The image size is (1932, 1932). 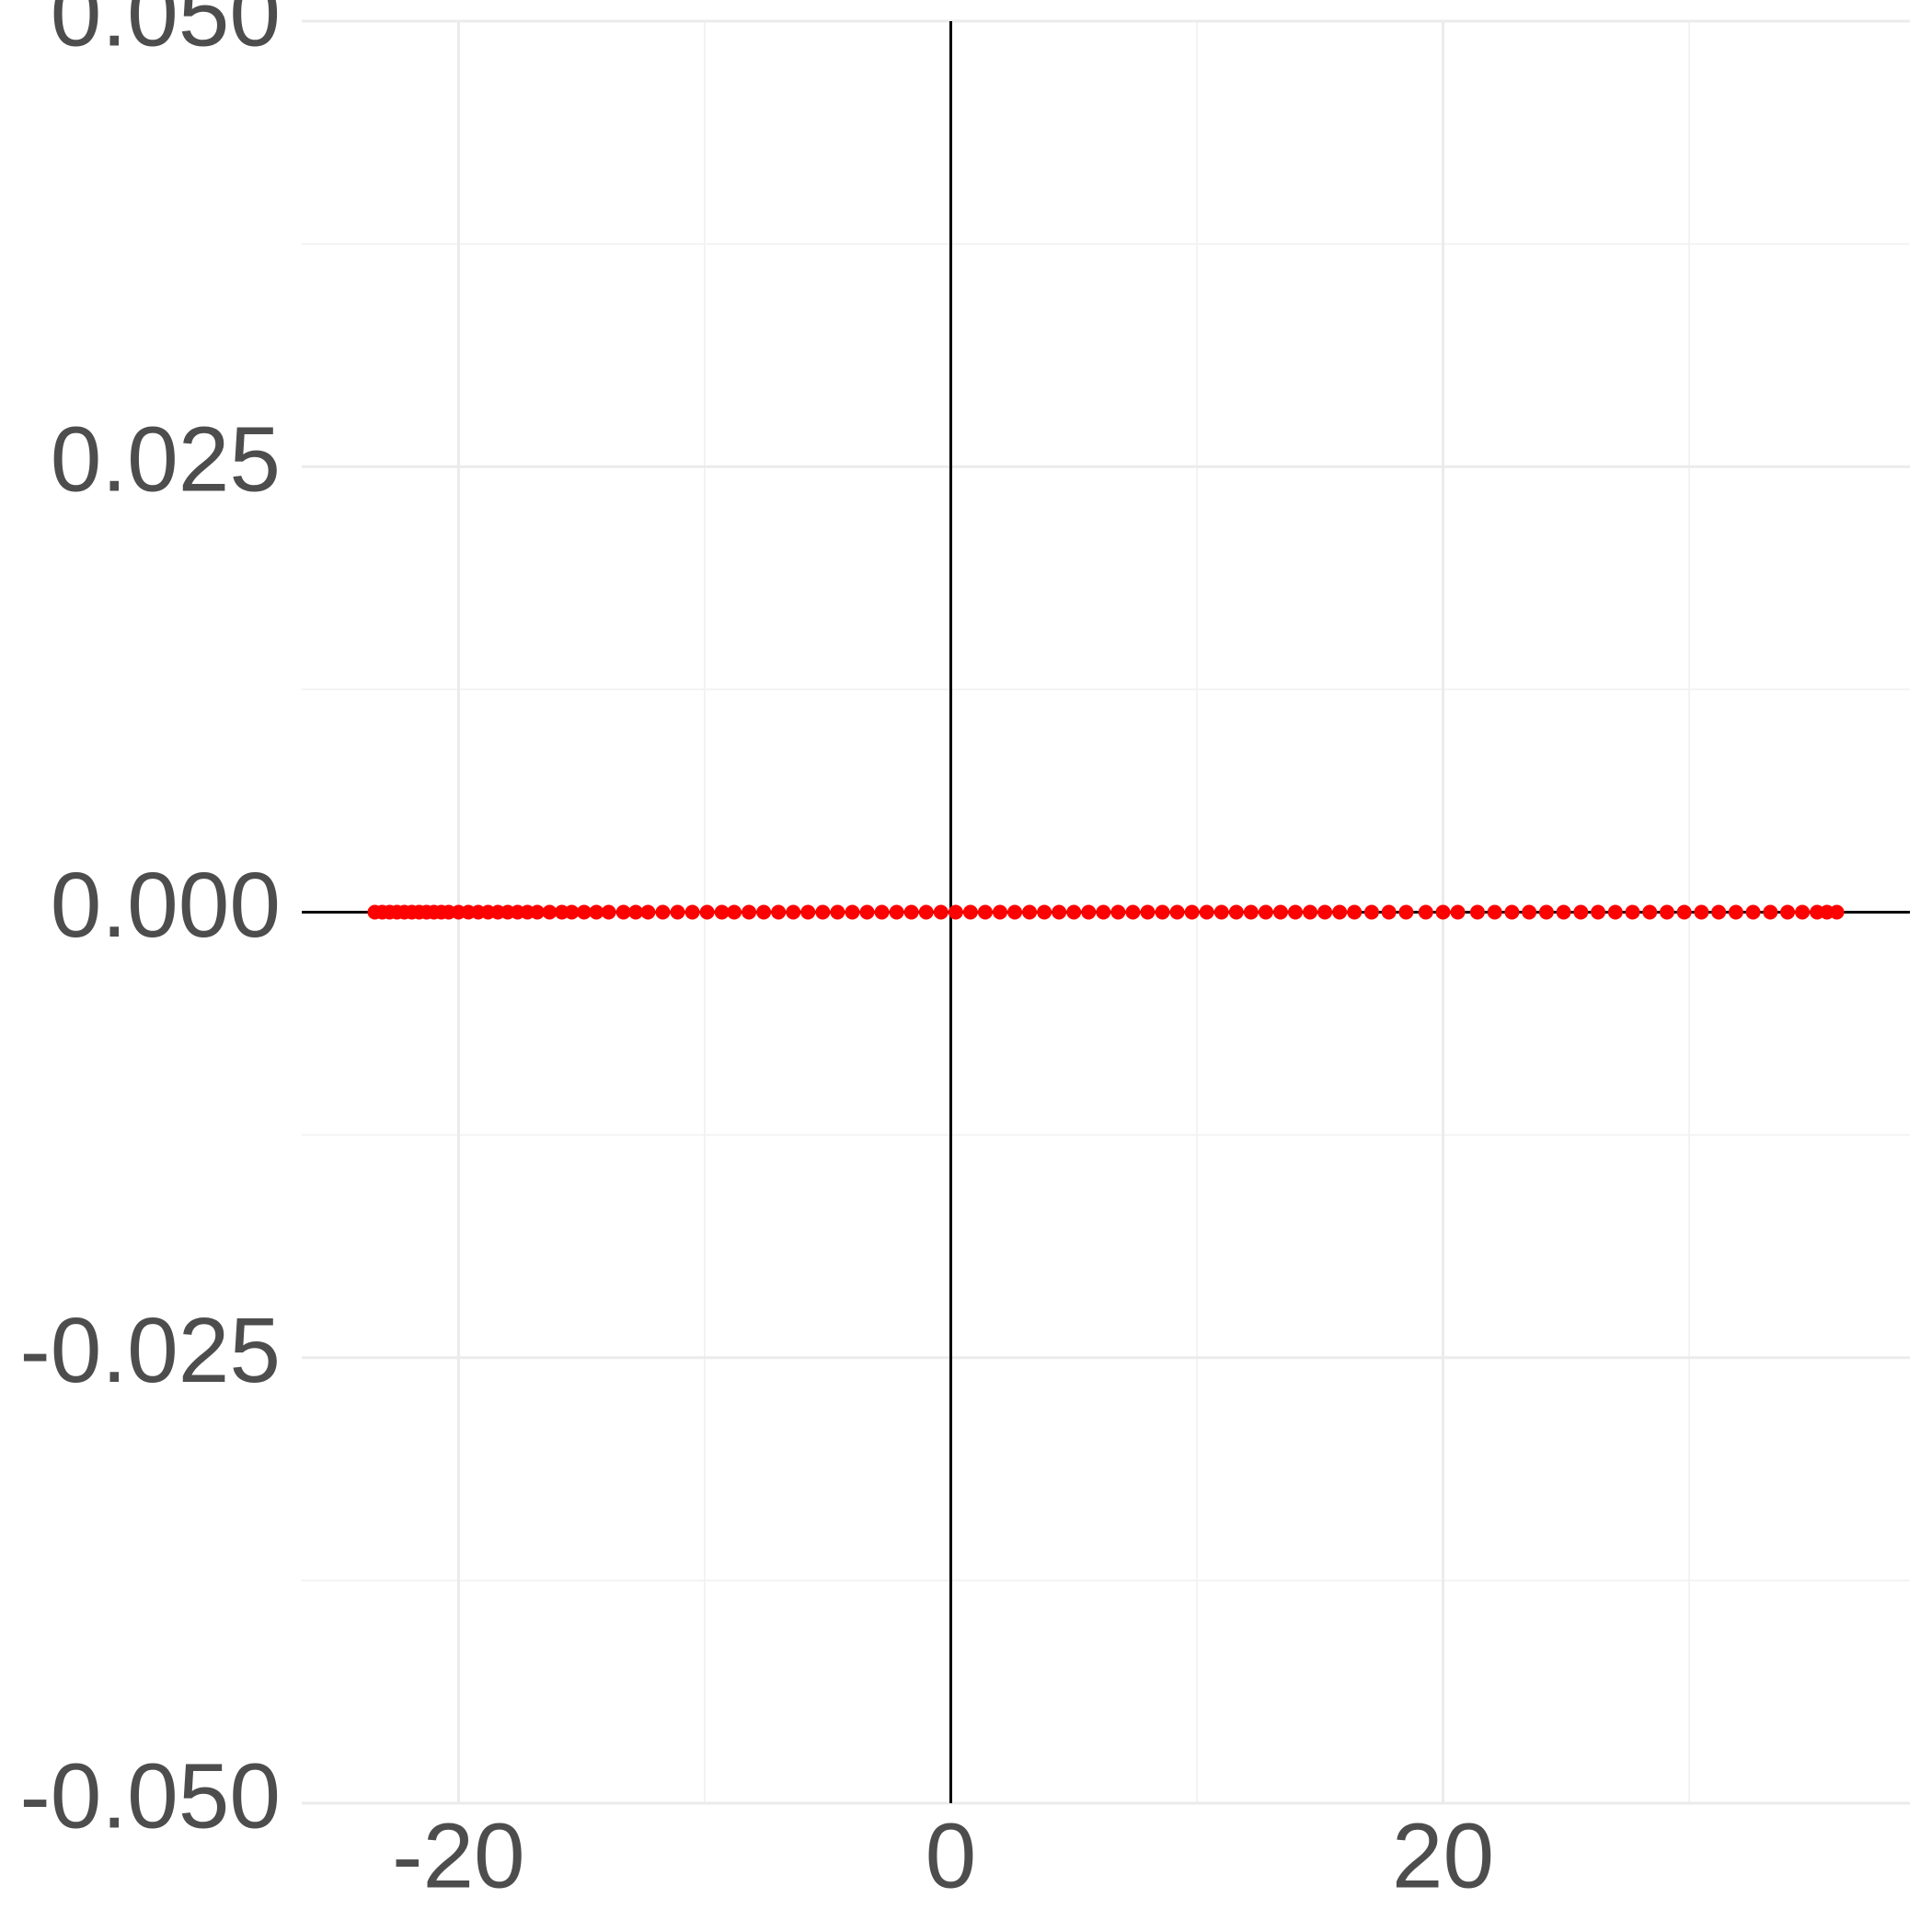 What do you see at coordinates (1443, 1855) in the screenshot?
I see `x-tick-label: 20` at bounding box center [1443, 1855].